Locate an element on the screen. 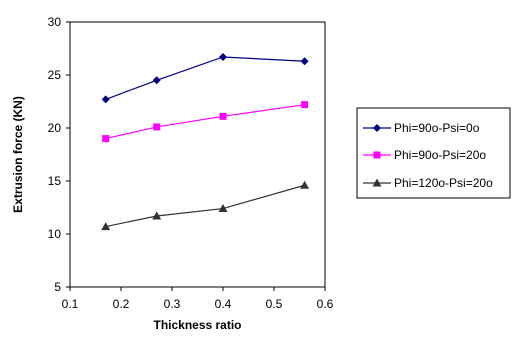  x-tick-label: 0.2 is located at coordinates (121, 304).